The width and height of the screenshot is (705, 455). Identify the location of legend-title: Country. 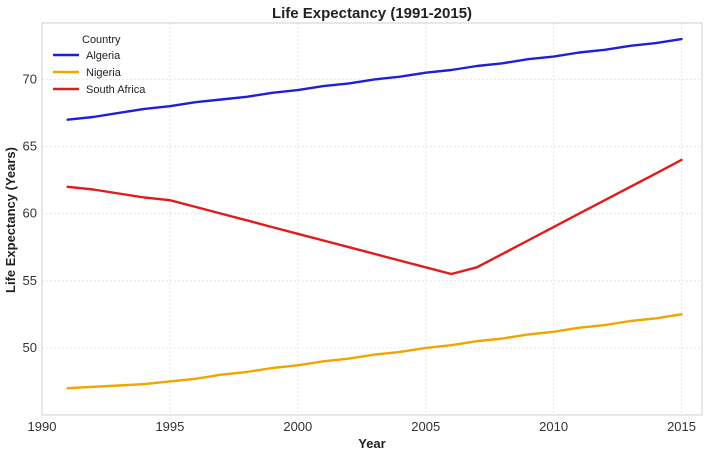
(101, 40).